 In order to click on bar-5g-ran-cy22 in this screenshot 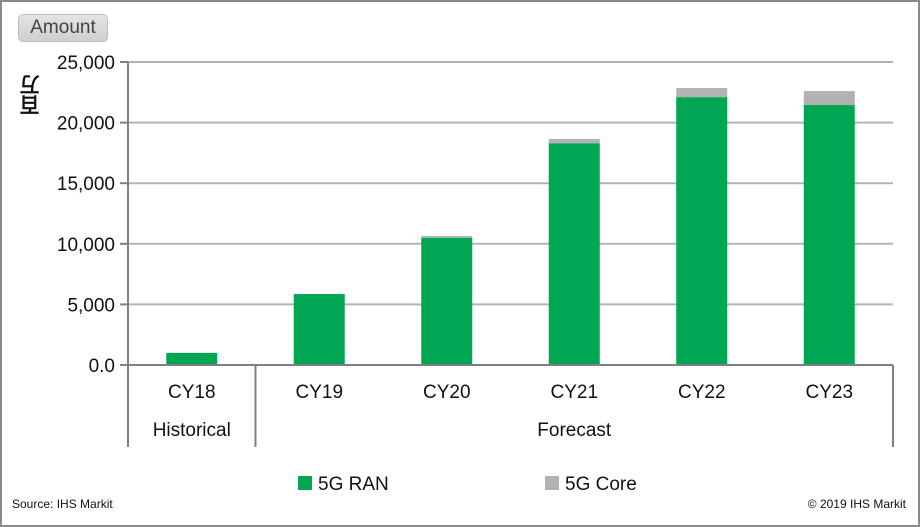, I will do `click(702, 231)`.